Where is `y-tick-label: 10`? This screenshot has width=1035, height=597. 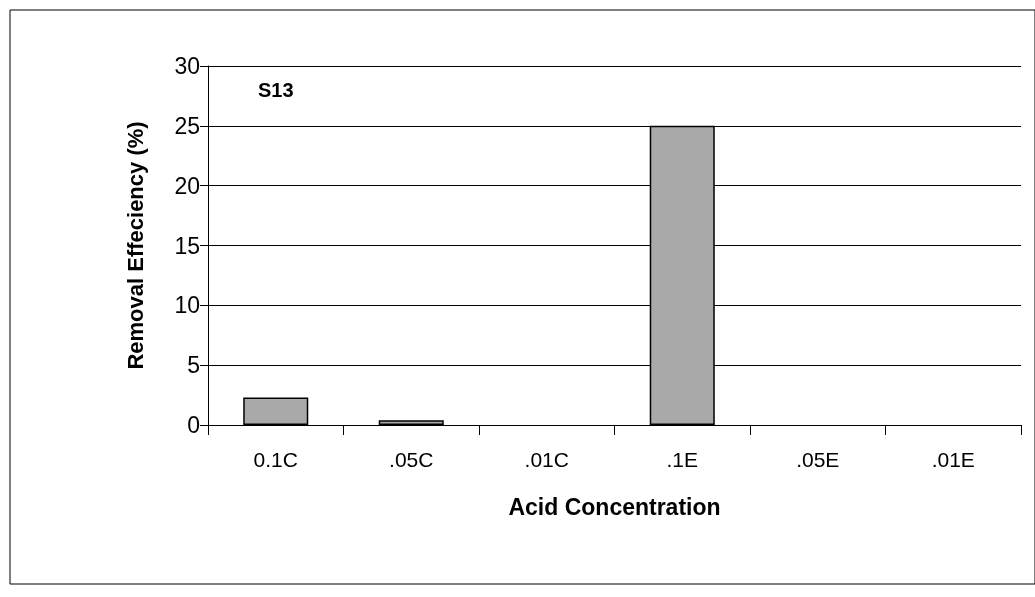
y-tick-label: 10 is located at coordinates (187, 305).